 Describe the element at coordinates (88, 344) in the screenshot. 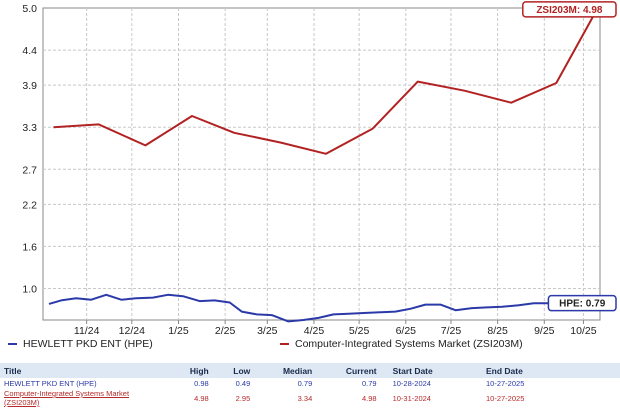

I see `legend-label-hpe: HEWLETT PKD ENT (HPE)` at that location.